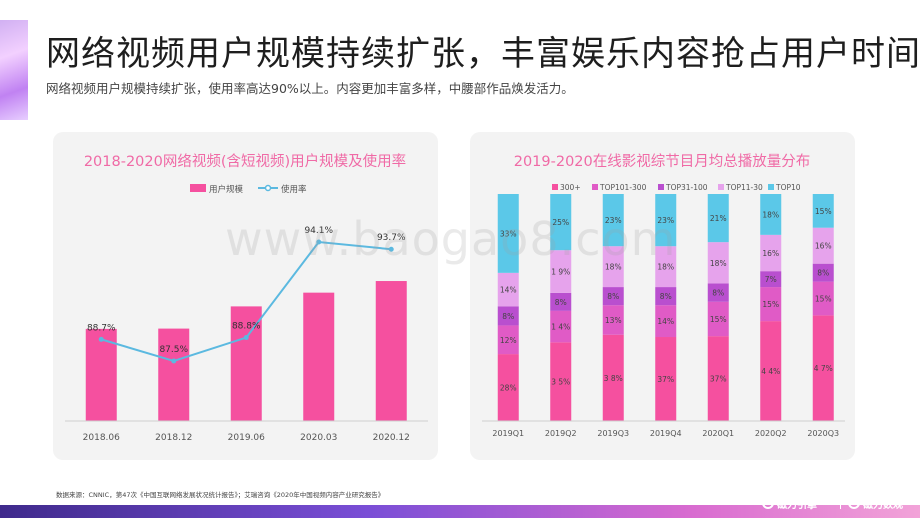 The width and height of the screenshot is (920, 518). What do you see at coordinates (246, 438) in the screenshot?
I see `x-tick-label: 2019.06` at bounding box center [246, 438].